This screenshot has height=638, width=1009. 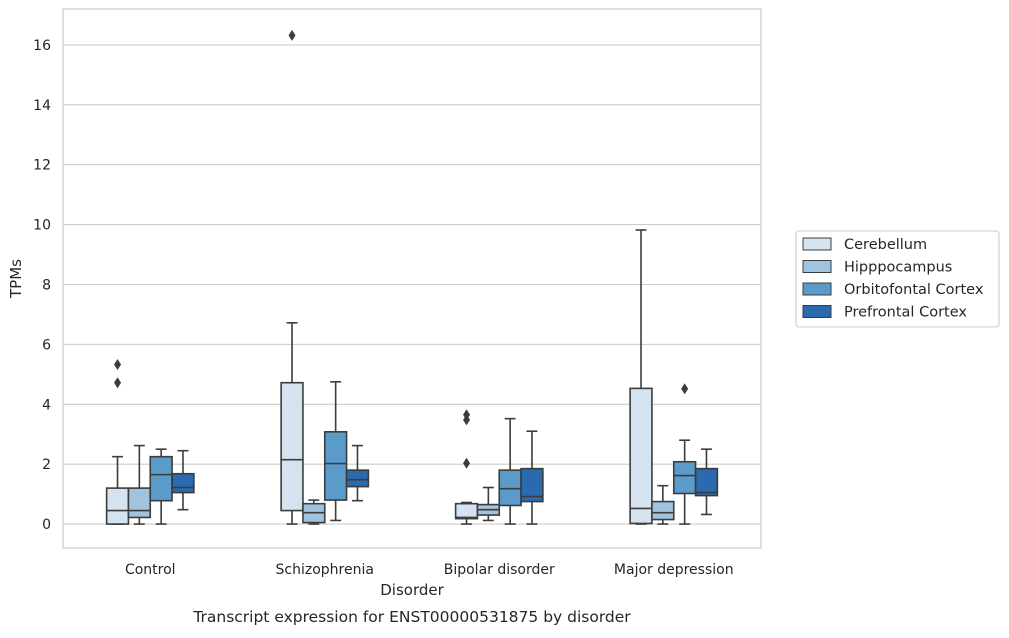 I want to click on y-tick-label: 6, so click(x=46, y=345).